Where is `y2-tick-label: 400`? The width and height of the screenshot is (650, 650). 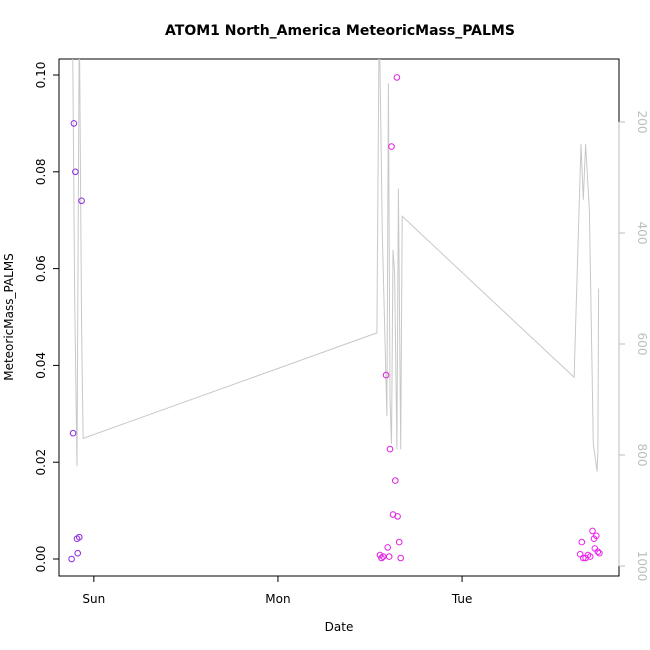
y2-tick-label: 400 is located at coordinates (642, 233).